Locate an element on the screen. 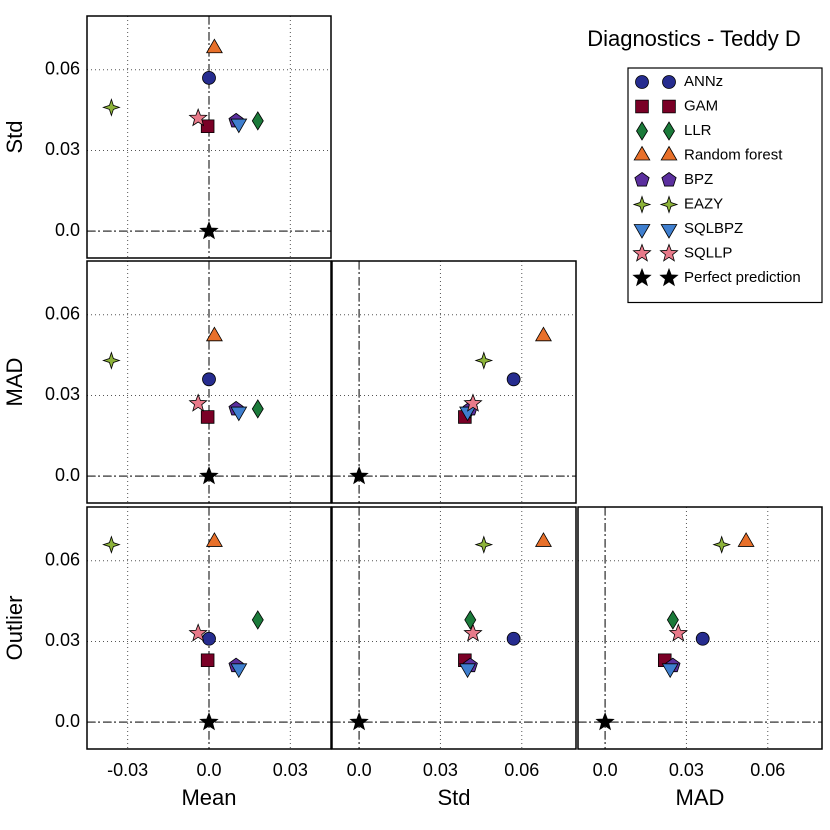 This screenshot has height=830, width=830. legend-label: LLR is located at coordinates (698, 130).